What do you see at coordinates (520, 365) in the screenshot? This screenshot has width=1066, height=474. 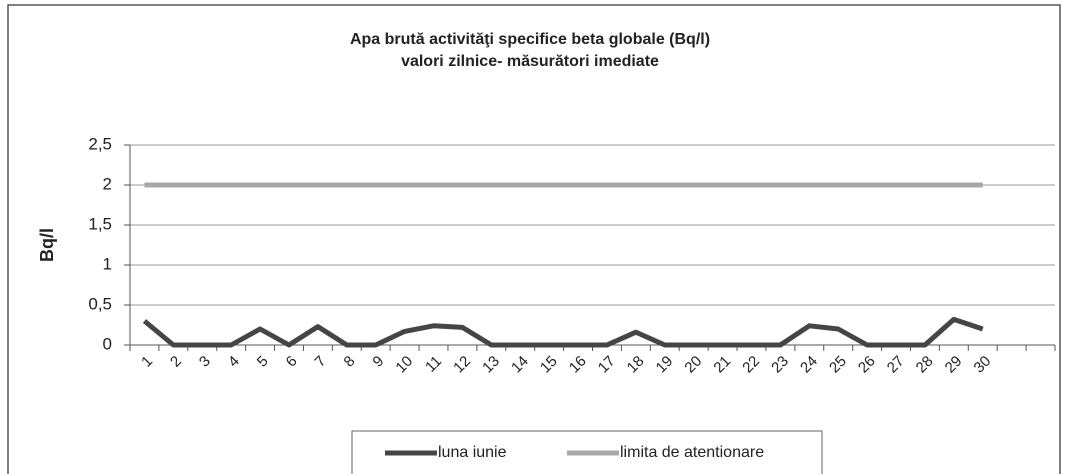 I see `x-tick-label: 14` at bounding box center [520, 365].